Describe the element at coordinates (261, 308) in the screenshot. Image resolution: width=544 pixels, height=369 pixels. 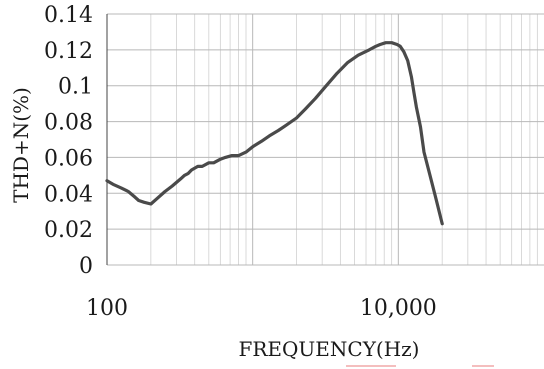
I see `x-tick-labels: 100 10,000` at that location.